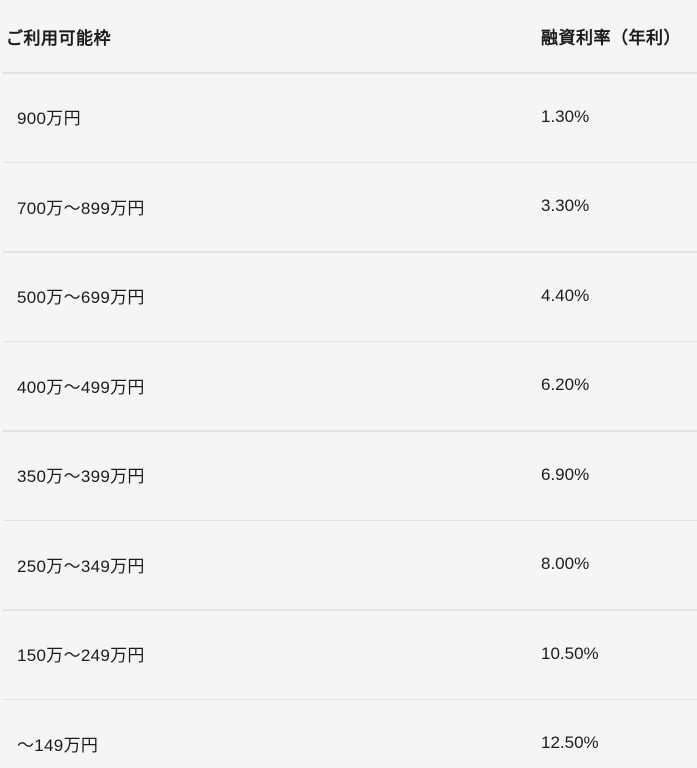 This screenshot has height=768, width=697. Describe the element at coordinates (348, 206) in the screenshot. I see `table-row: 700万〜899万円 3.30%` at that location.